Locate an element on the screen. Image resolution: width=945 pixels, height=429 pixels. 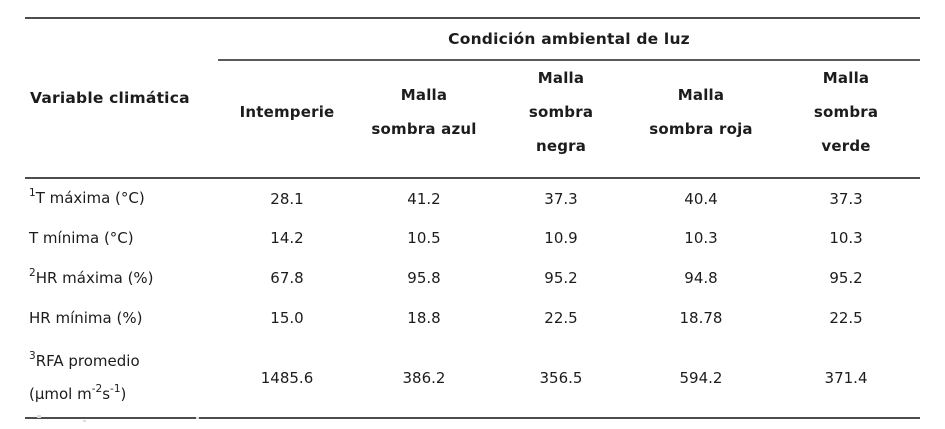
value-cell: 95.8 is located at coordinates (424, 278).